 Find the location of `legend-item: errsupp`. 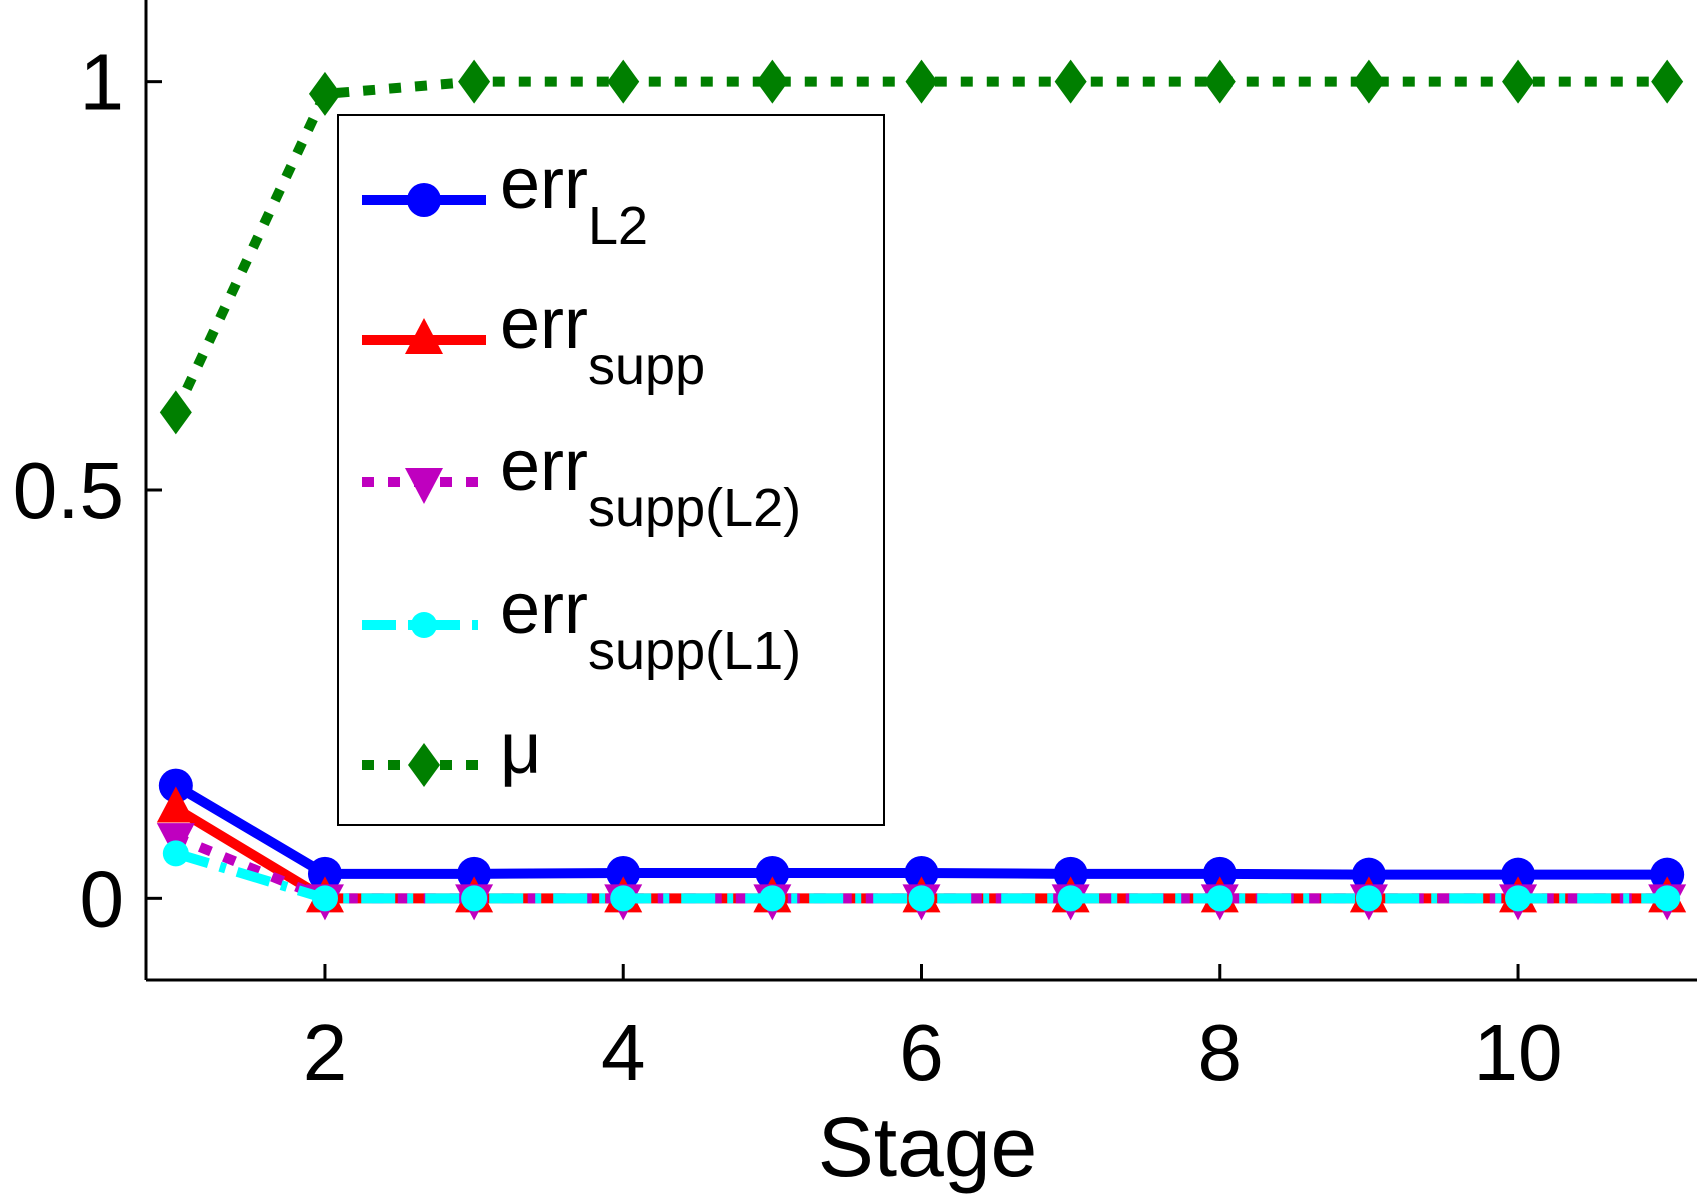

legend-item: errsupp is located at coordinates (533, 340).